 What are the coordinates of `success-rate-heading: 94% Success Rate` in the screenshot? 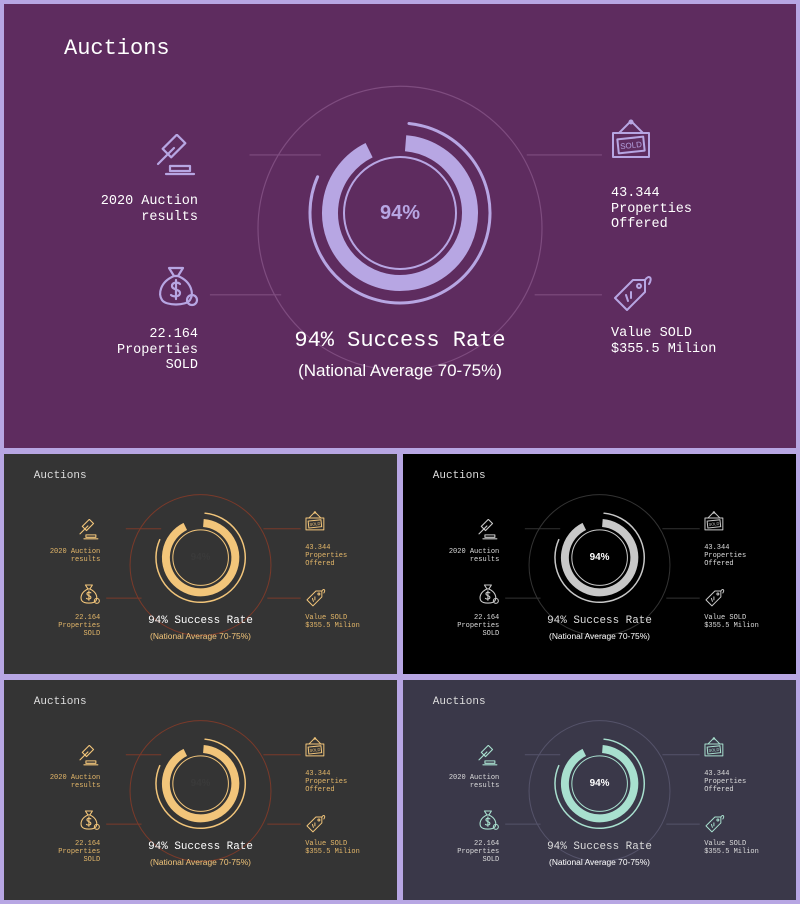 It's located at (599, 846).